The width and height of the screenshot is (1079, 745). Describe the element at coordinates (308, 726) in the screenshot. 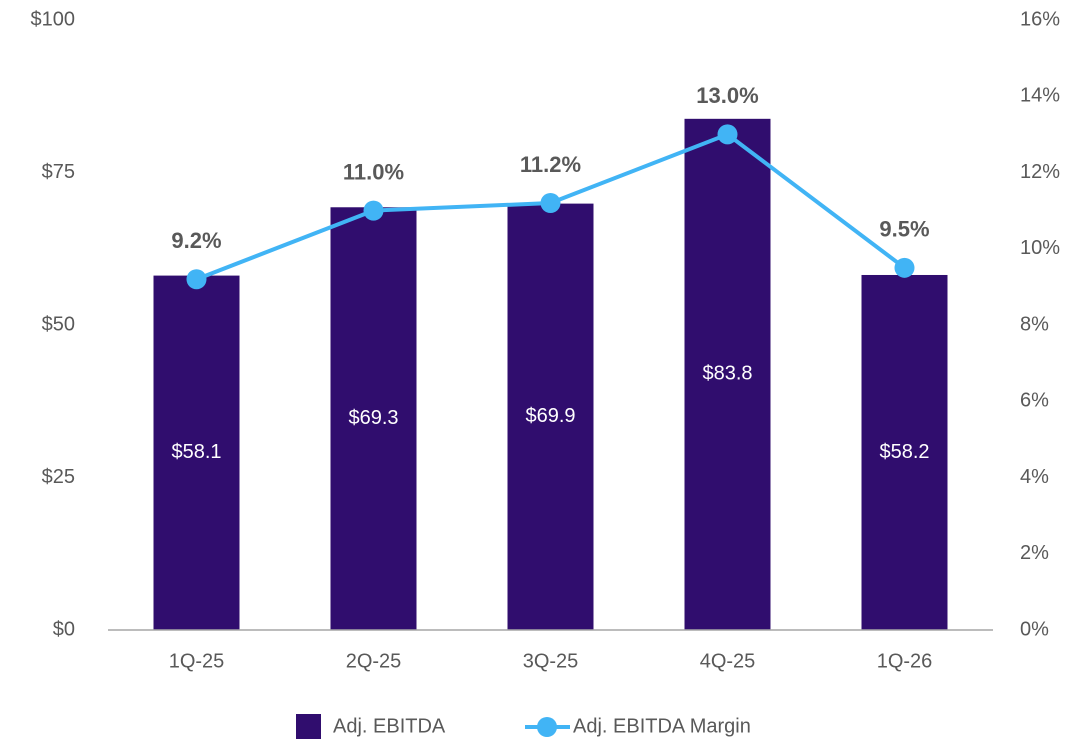

I see `legend-swatch` at that location.